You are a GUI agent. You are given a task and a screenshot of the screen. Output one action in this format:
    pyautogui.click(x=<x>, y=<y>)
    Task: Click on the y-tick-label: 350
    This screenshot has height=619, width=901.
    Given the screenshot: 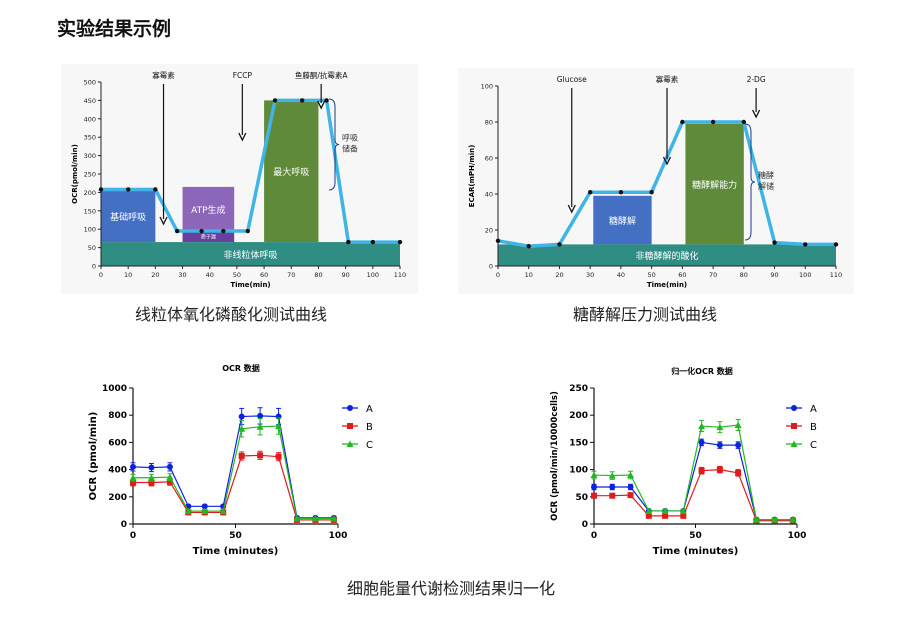 What is the action you would take?
    pyautogui.click(x=90, y=138)
    